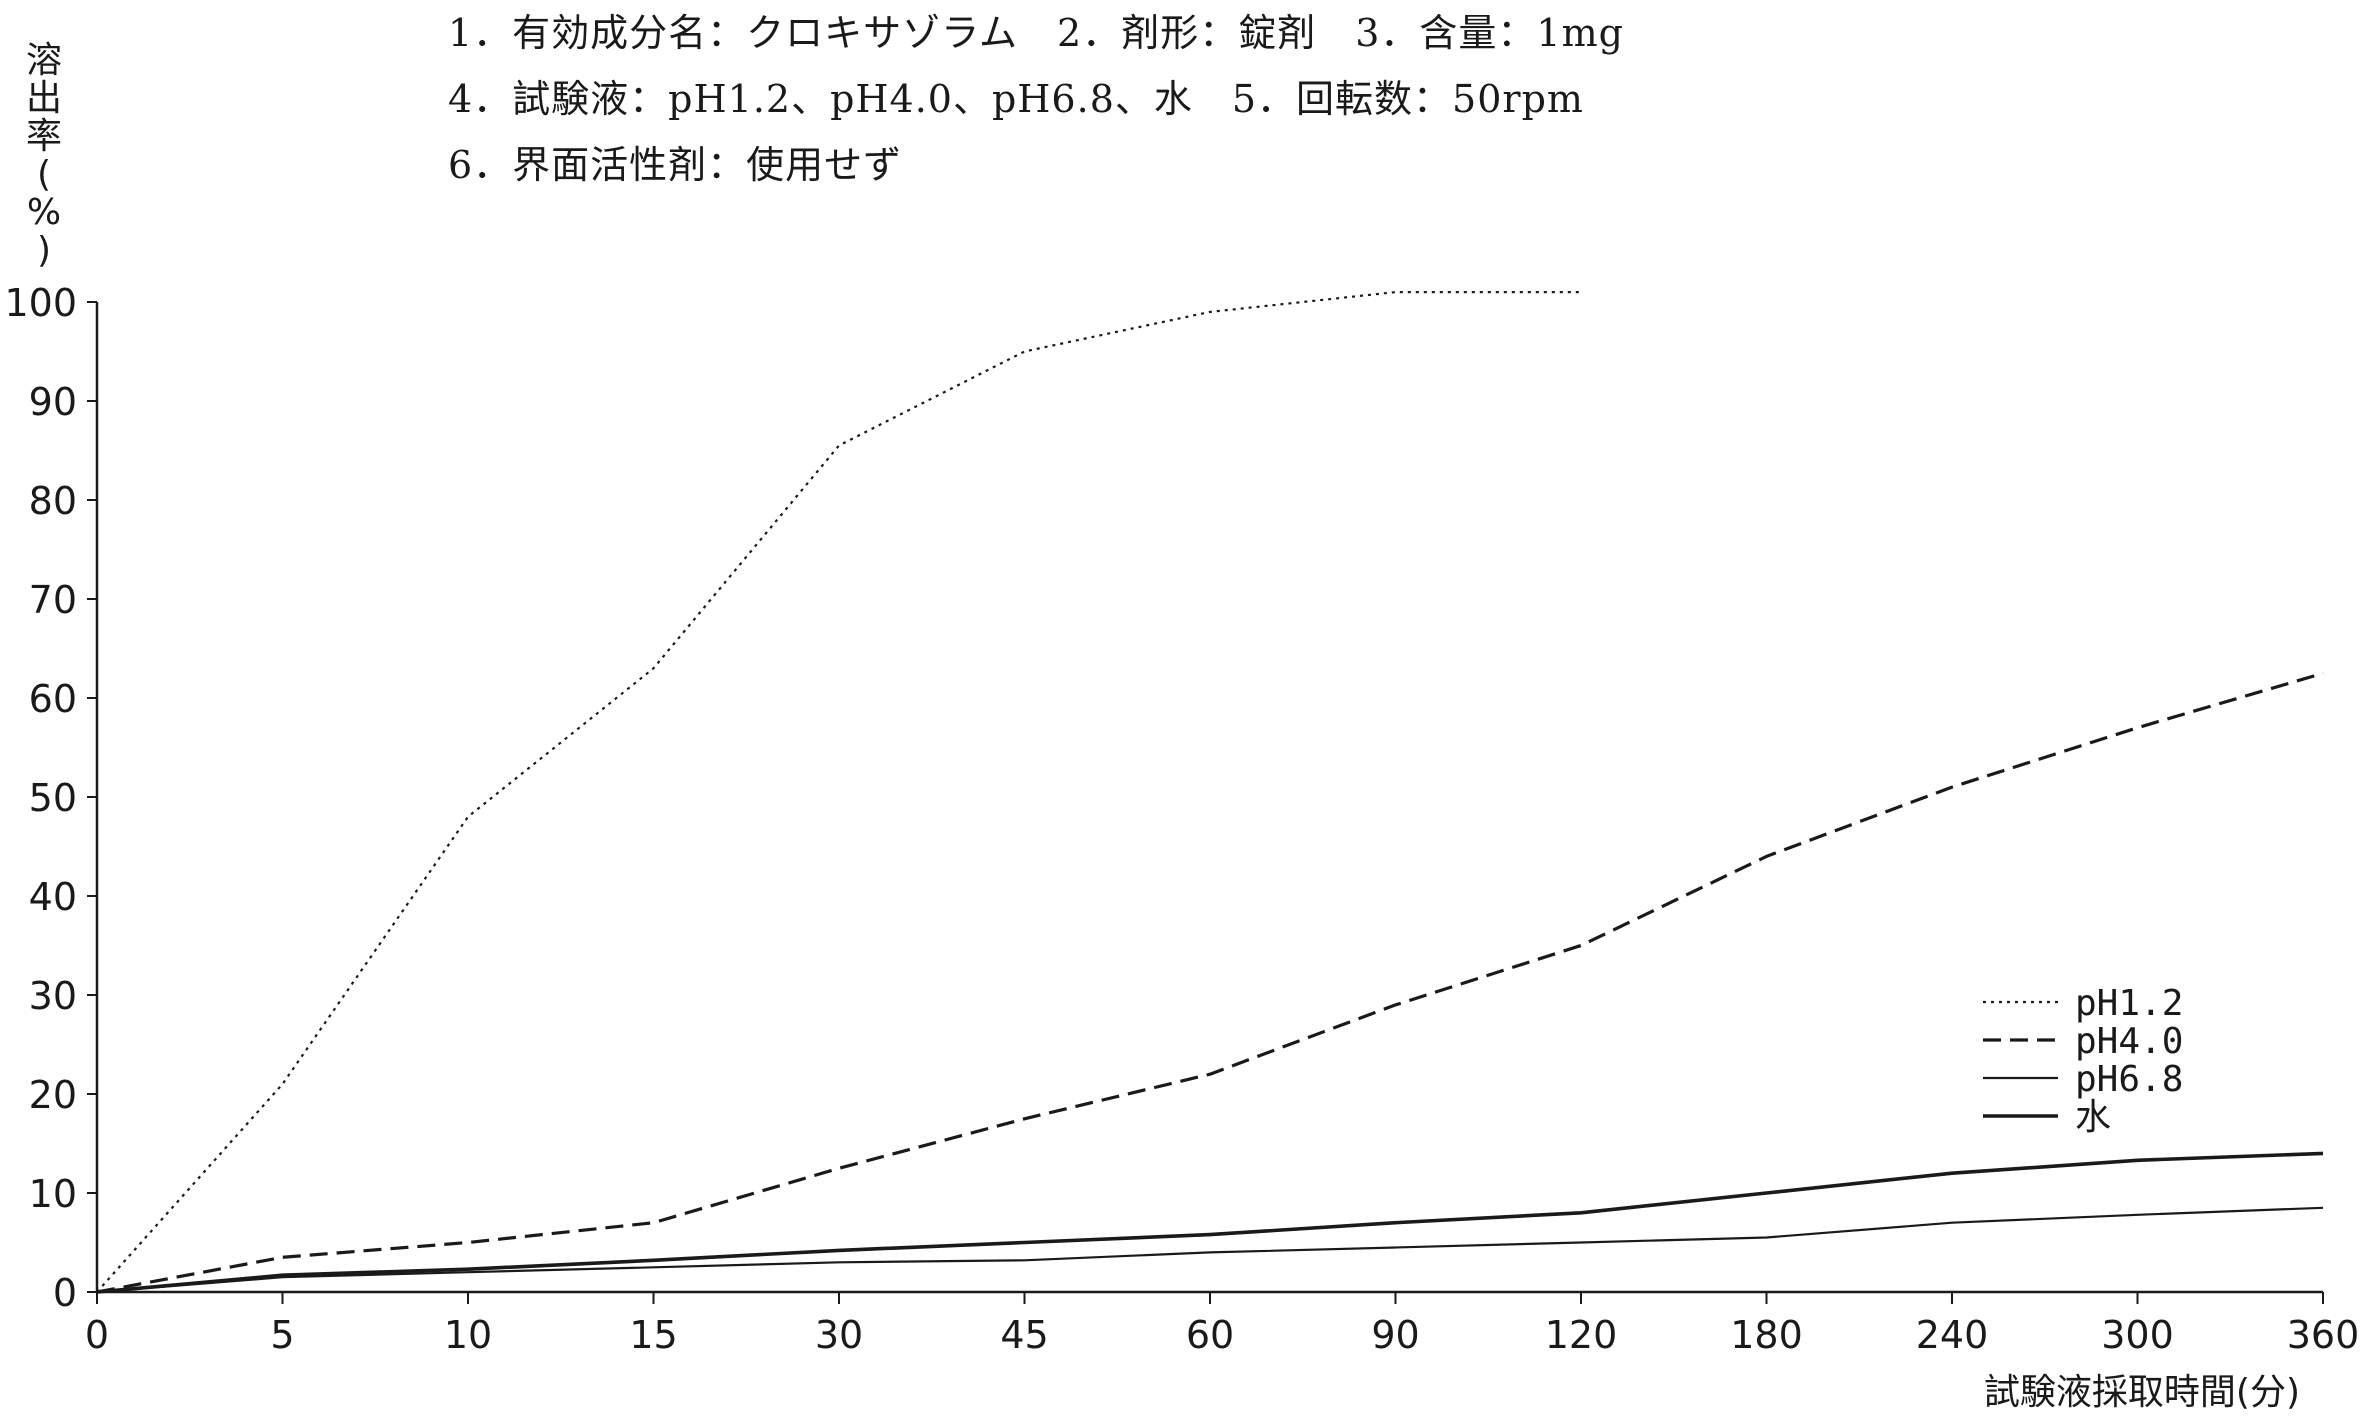  Describe the element at coordinates (1024, 1335) in the screenshot. I see `x-tick-label: 45` at that location.